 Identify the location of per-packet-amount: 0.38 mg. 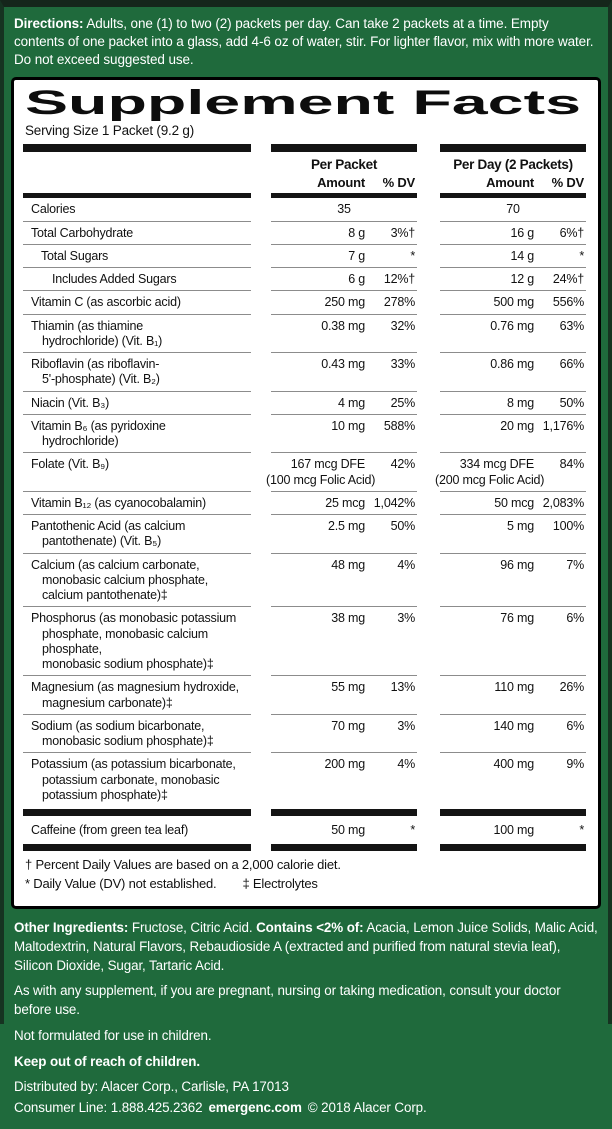
(343, 325).